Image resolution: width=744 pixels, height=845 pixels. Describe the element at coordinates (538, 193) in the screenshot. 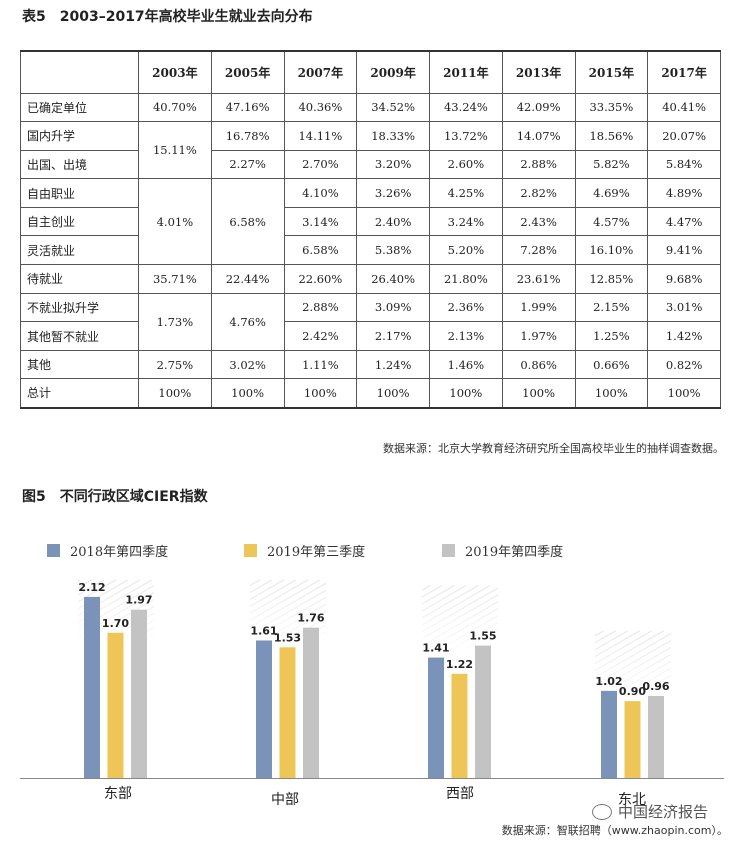

I see `table-cell: 2.82%` at that location.